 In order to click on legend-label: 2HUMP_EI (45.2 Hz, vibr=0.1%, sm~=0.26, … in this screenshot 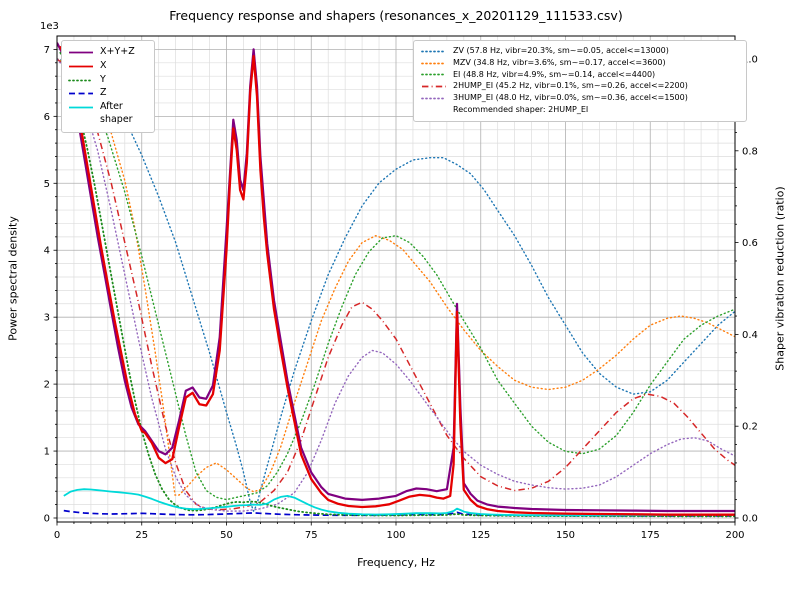, I will do `click(570, 86)`.